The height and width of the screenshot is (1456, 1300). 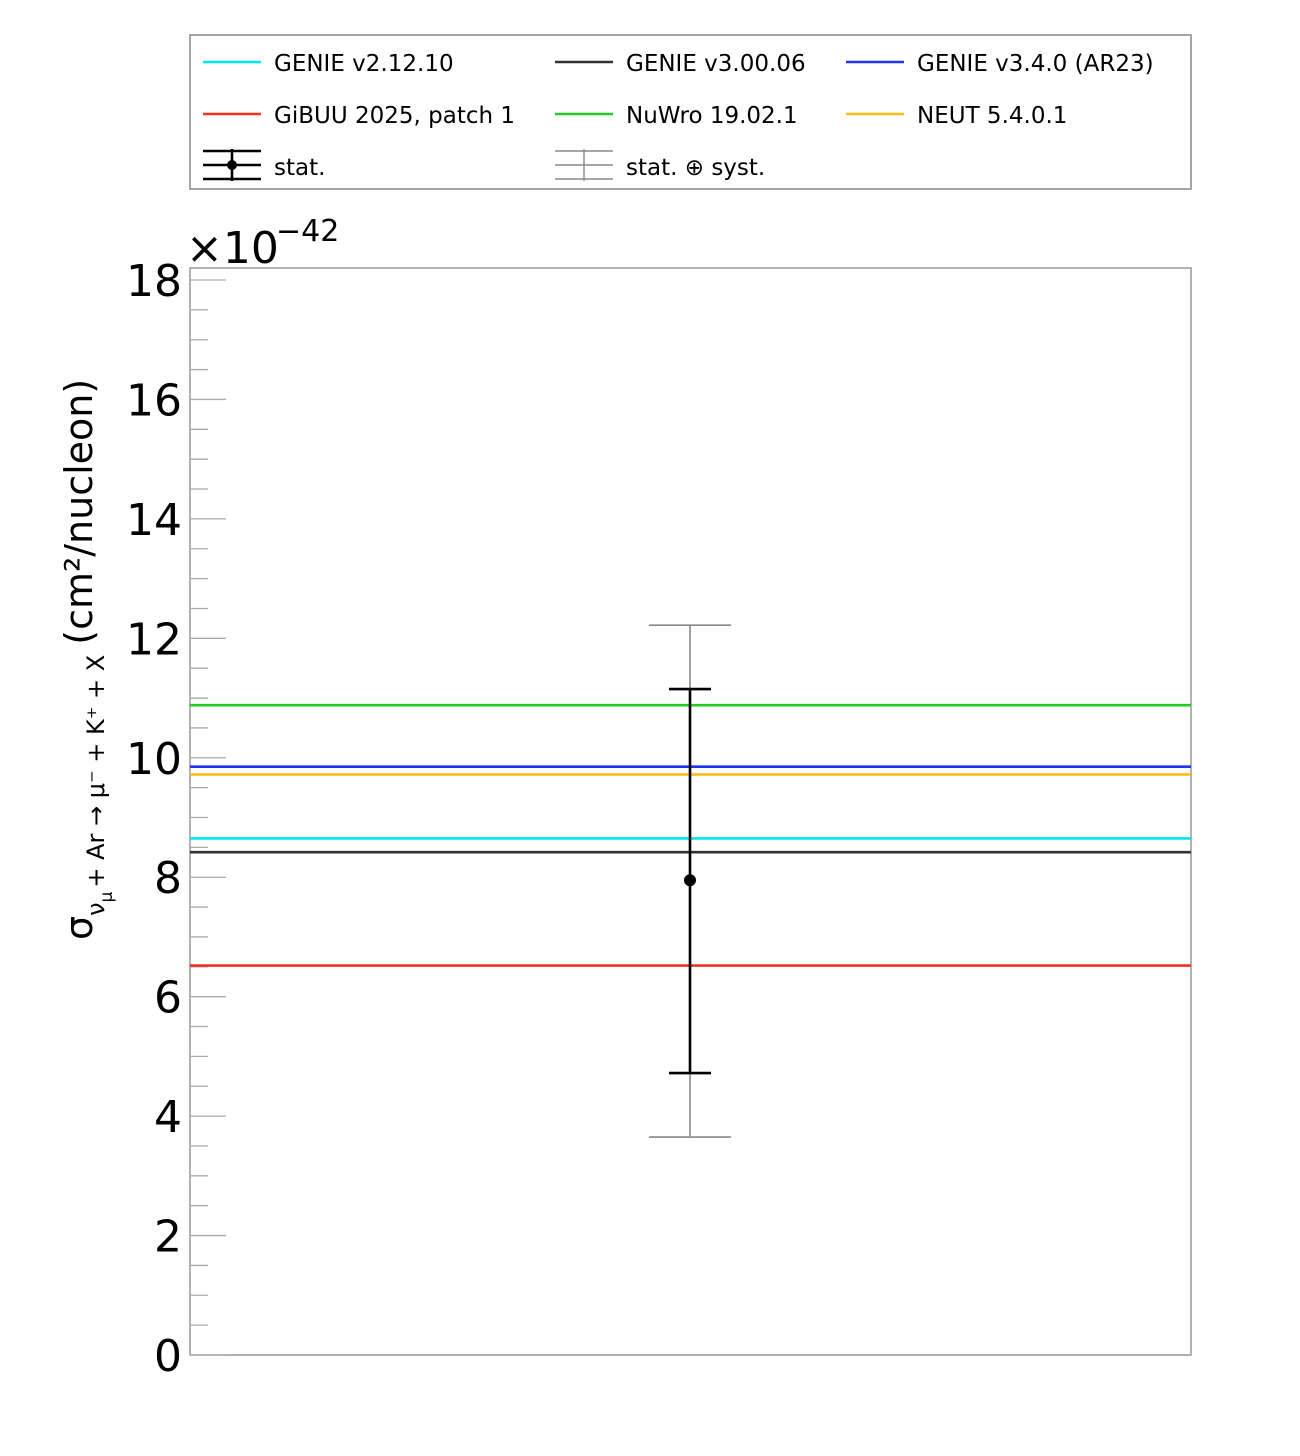 What do you see at coordinates (79, 512) in the screenshot?
I see `y-label-unit: (cm²/nucleon)` at bounding box center [79, 512].